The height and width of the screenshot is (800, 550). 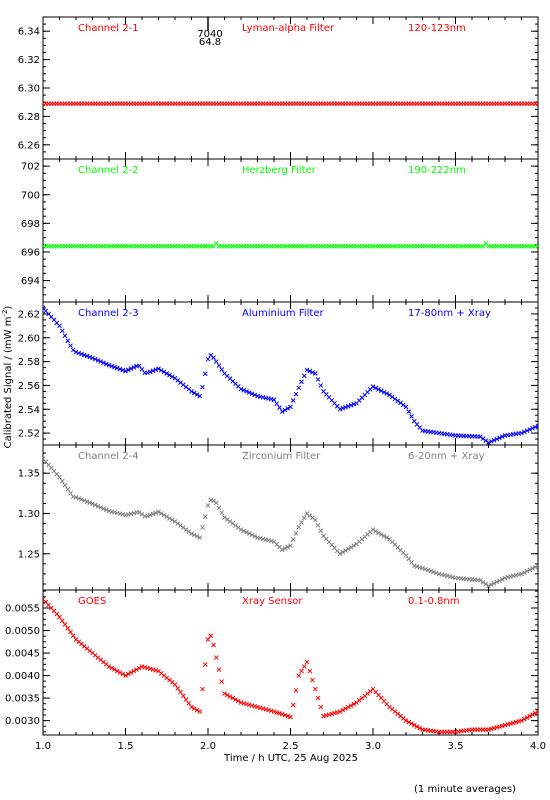 What do you see at coordinates (43, 746) in the screenshot?
I see `x-tick-label: 1.0` at bounding box center [43, 746].